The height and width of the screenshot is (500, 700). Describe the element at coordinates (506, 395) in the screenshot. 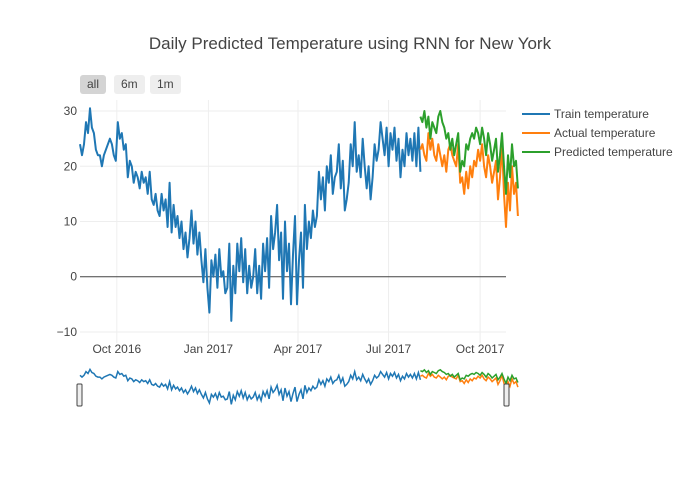

I see `range-slider-handle-right` at that location.